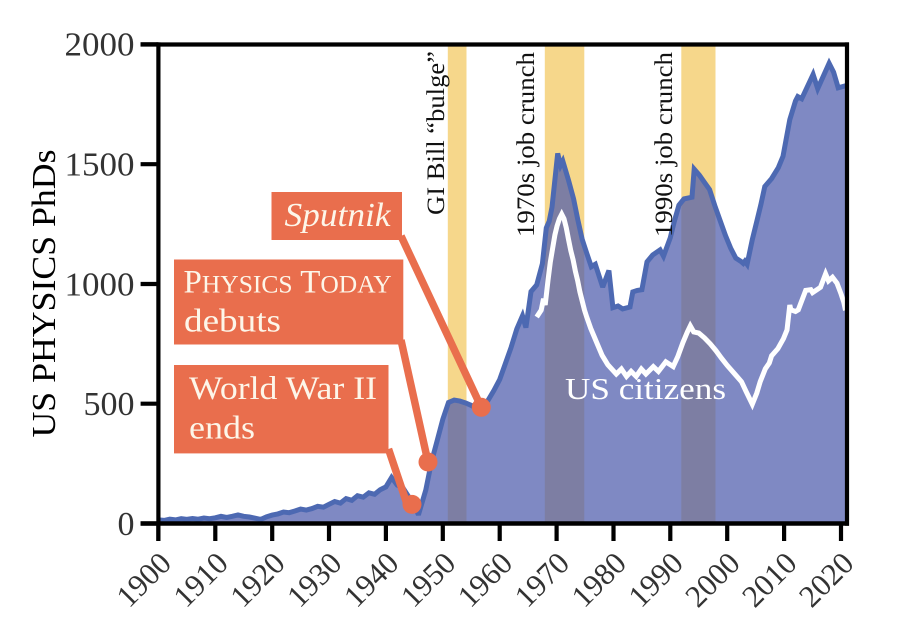 This screenshot has width=900, height=636. I want to click on svg-text: World War II, so click(283, 389).